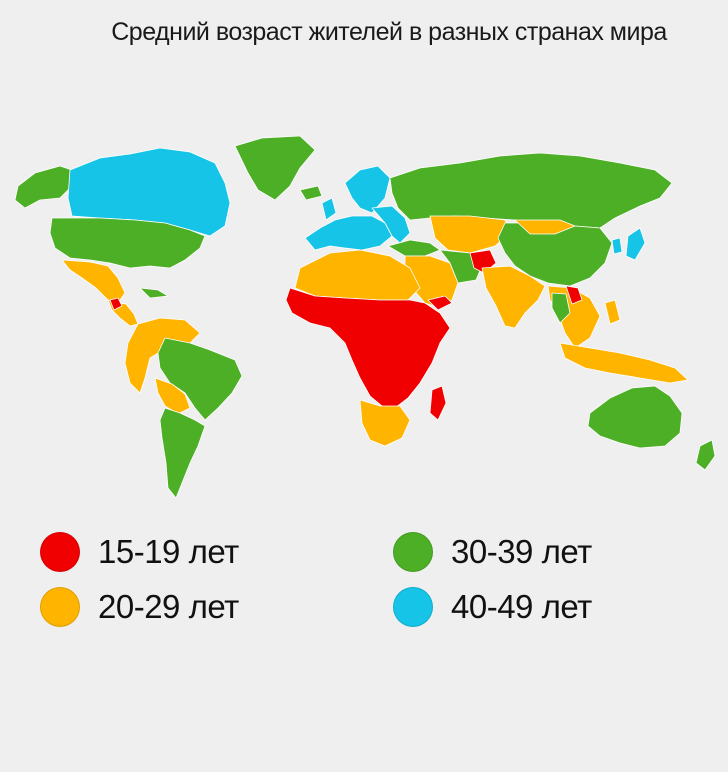 Image resolution: width=728 pixels, height=772 pixels. What do you see at coordinates (385, 423) in the screenshot?
I see `region-southern-africa` at bounding box center [385, 423].